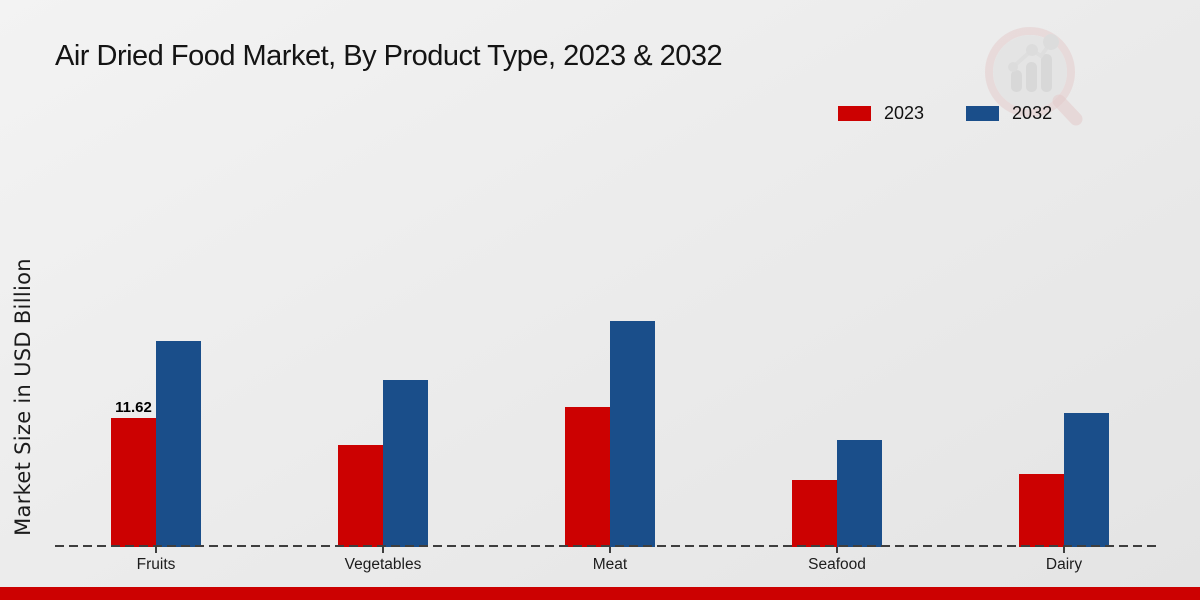 This screenshot has height=600, width=1200. What do you see at coordinates (178, 444) in the screenshot?
I see `bar-2032-fruits` at bounding box center [178, 444].